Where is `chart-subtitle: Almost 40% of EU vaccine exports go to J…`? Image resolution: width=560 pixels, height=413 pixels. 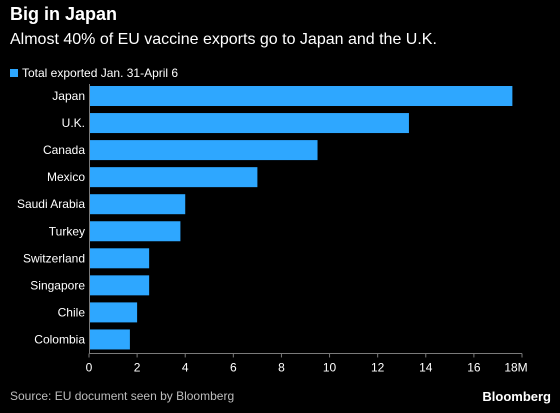 chart-subtitle: Almost 40% of EU vaccine exports go to J… is located at coordinates (223, 39).